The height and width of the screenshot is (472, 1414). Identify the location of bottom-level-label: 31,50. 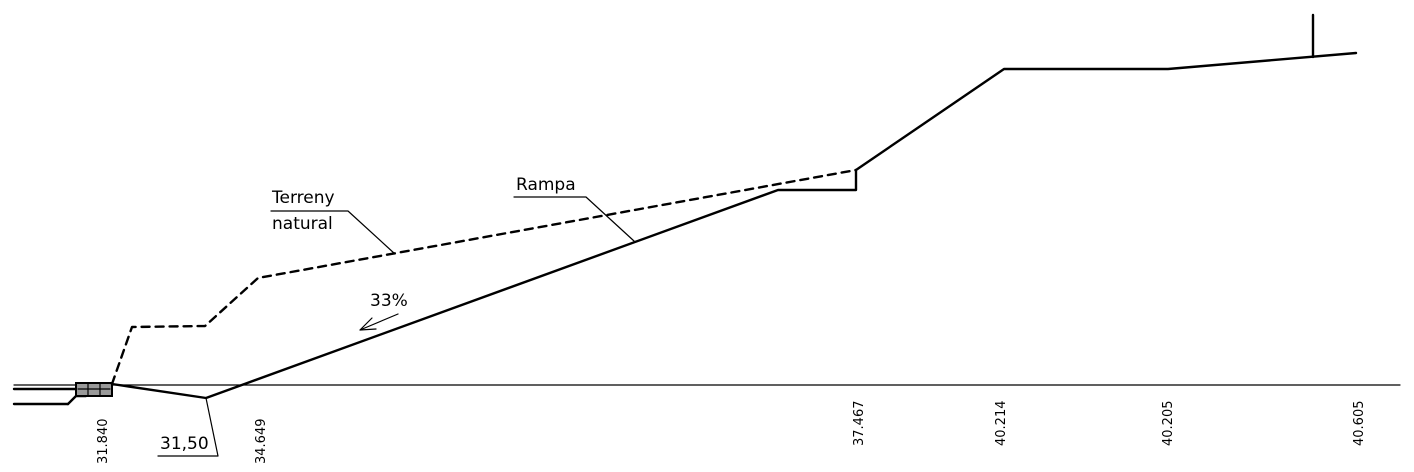
(188, 427).